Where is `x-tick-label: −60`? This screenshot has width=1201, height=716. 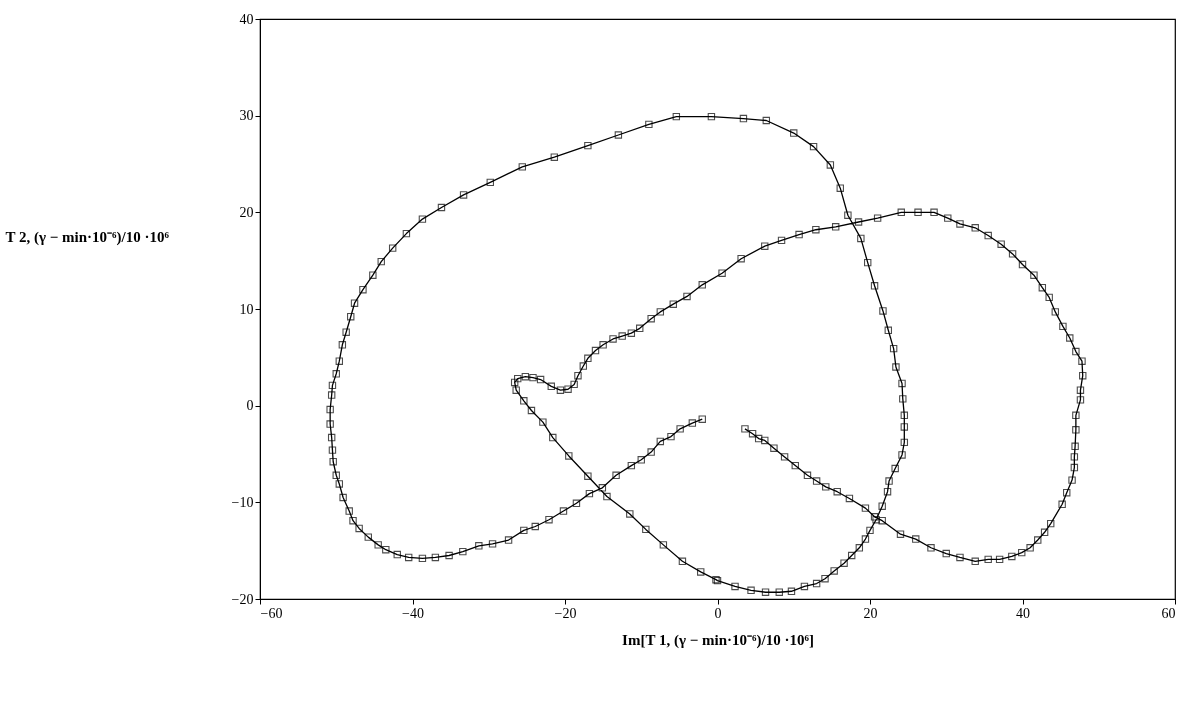
x-tick-label: −60 is located at coordinates (271, 613).